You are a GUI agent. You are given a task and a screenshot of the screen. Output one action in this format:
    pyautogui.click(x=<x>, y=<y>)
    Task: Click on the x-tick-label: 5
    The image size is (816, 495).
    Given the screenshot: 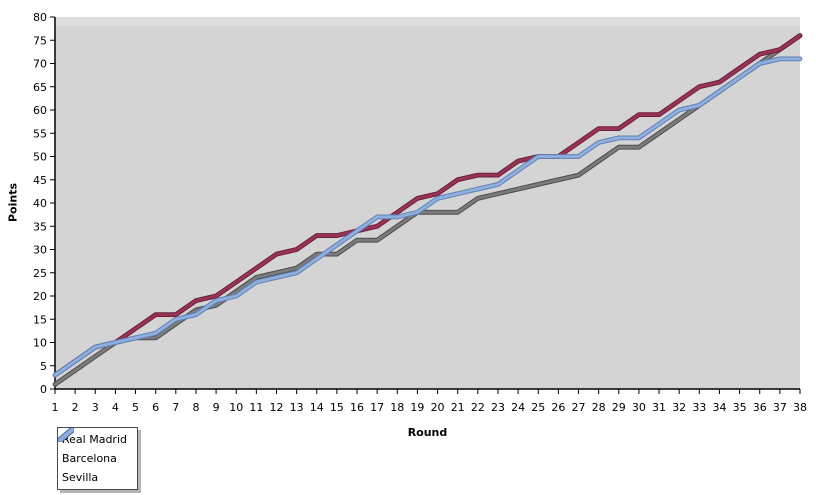 What is the action you would take?
    pyautogui.click(x=135, y=407)
    